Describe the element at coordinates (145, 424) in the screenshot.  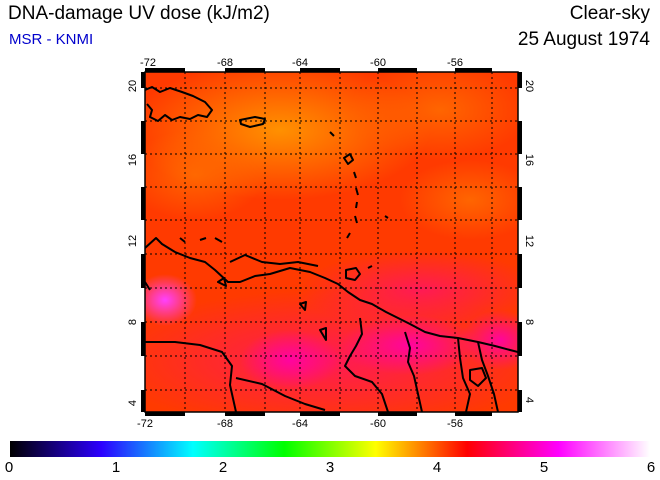
I see `lon-label-bottom-72: -72` at that location.